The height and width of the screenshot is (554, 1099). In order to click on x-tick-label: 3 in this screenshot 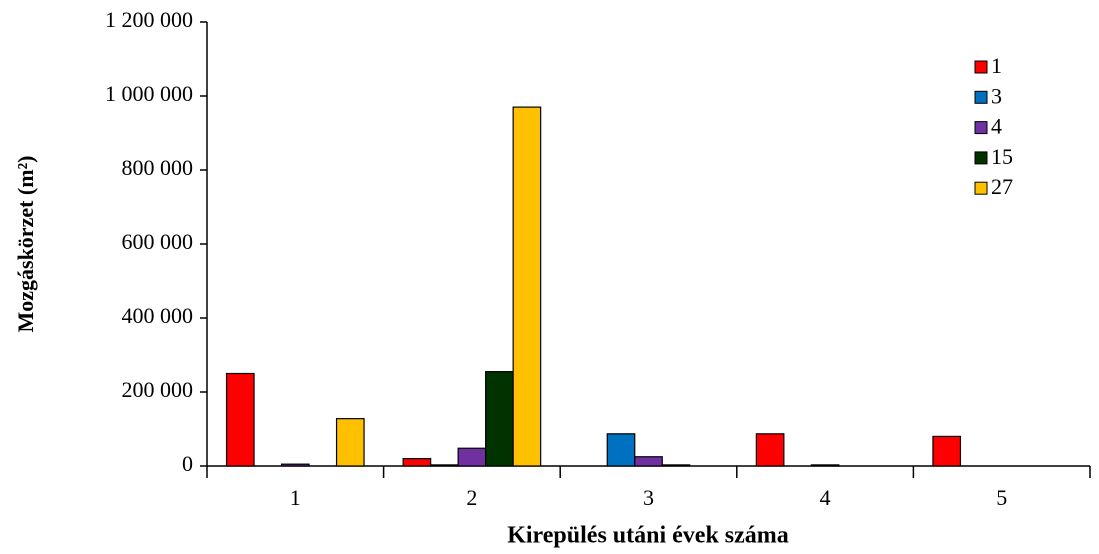, I will do `click(648, 497)`.